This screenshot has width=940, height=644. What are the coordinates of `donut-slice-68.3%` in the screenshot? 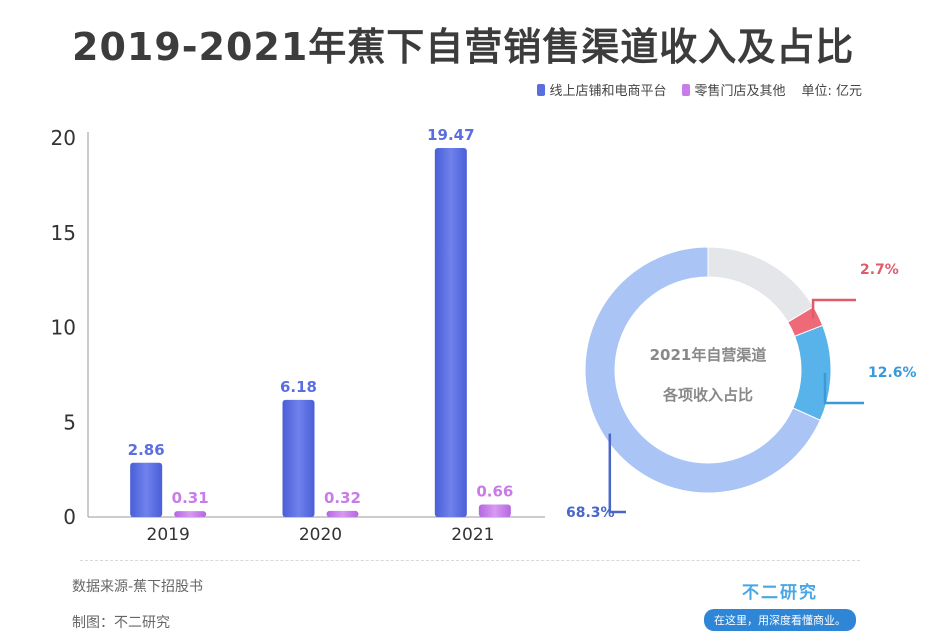 It's located at (702, 370).